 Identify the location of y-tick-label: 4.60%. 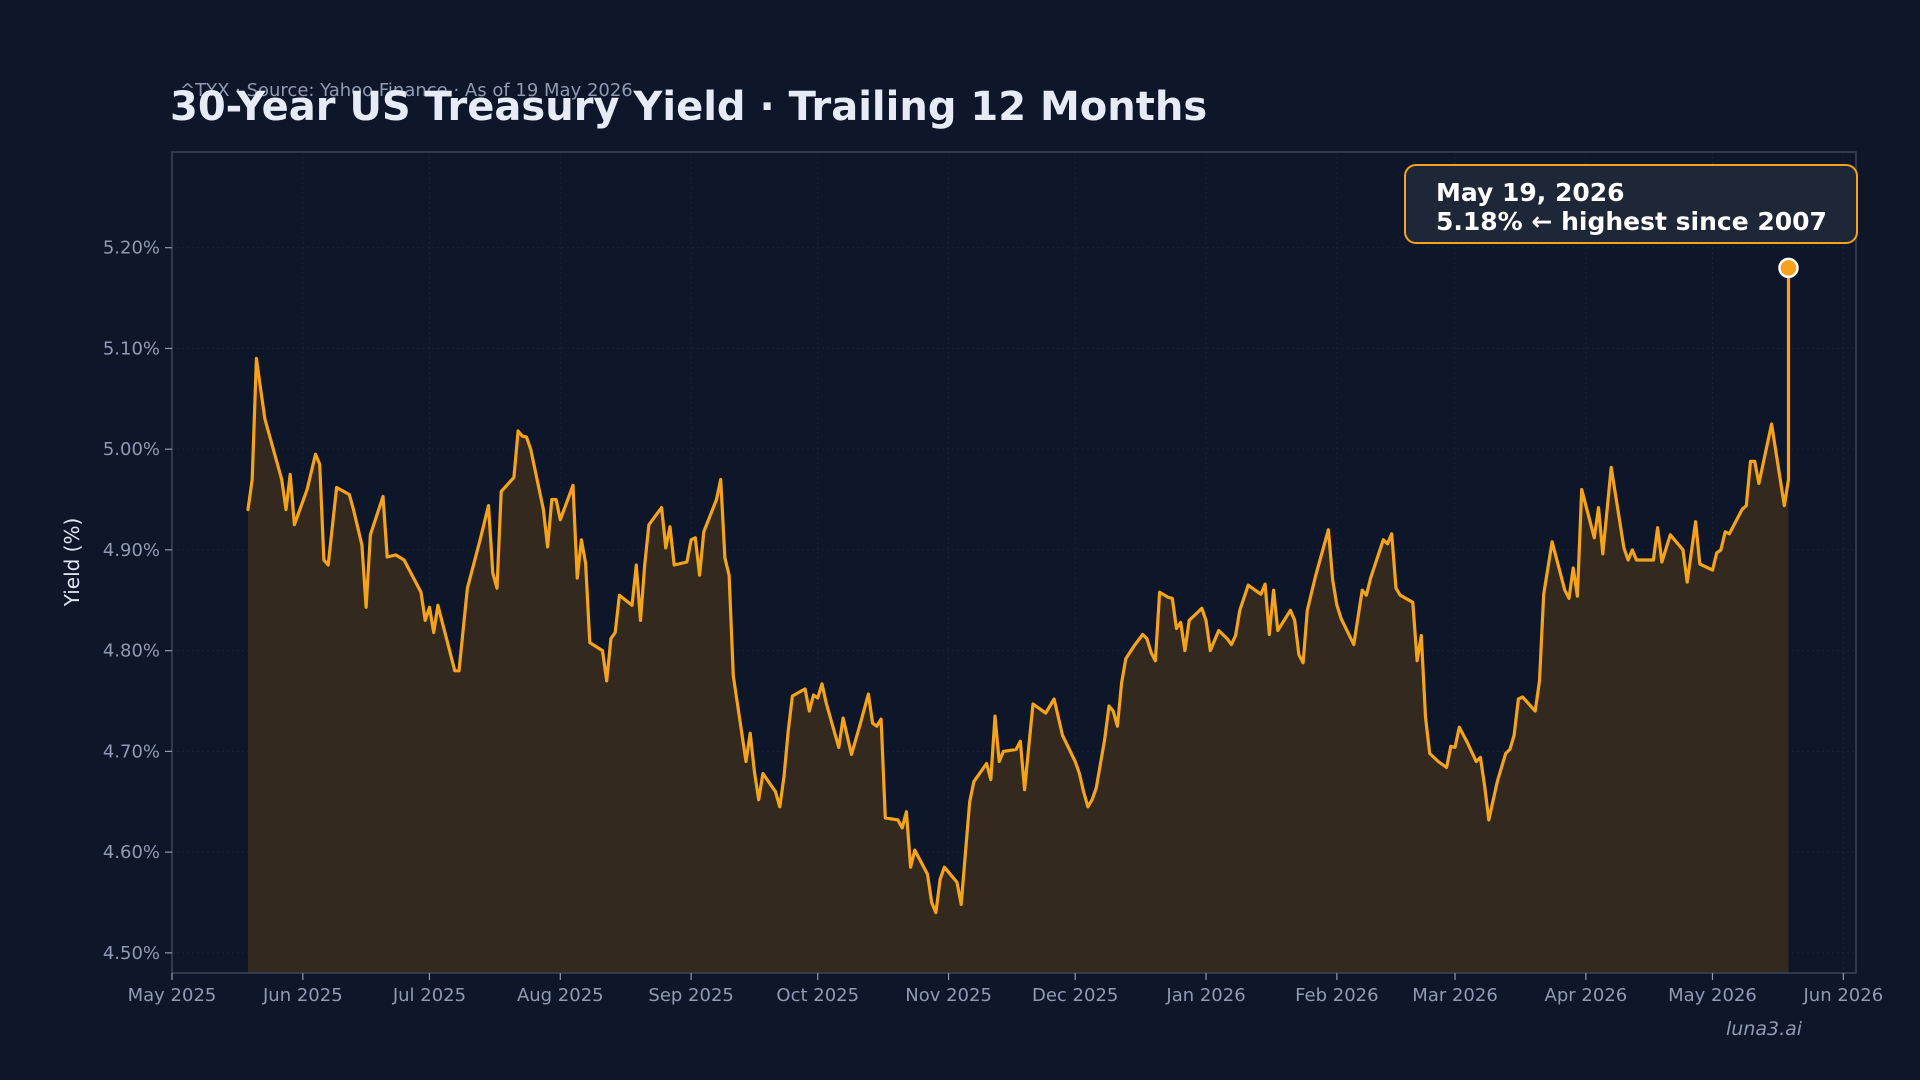
(131, 852).